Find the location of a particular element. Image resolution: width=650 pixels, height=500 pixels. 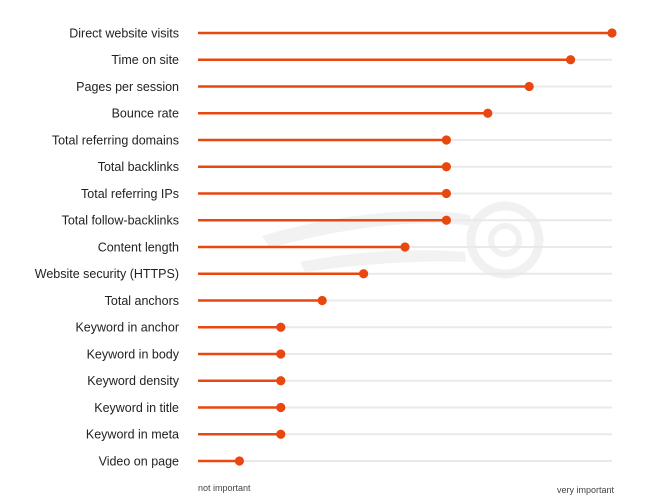

category-label: Total backlinks is located at coordinates (138, 167).